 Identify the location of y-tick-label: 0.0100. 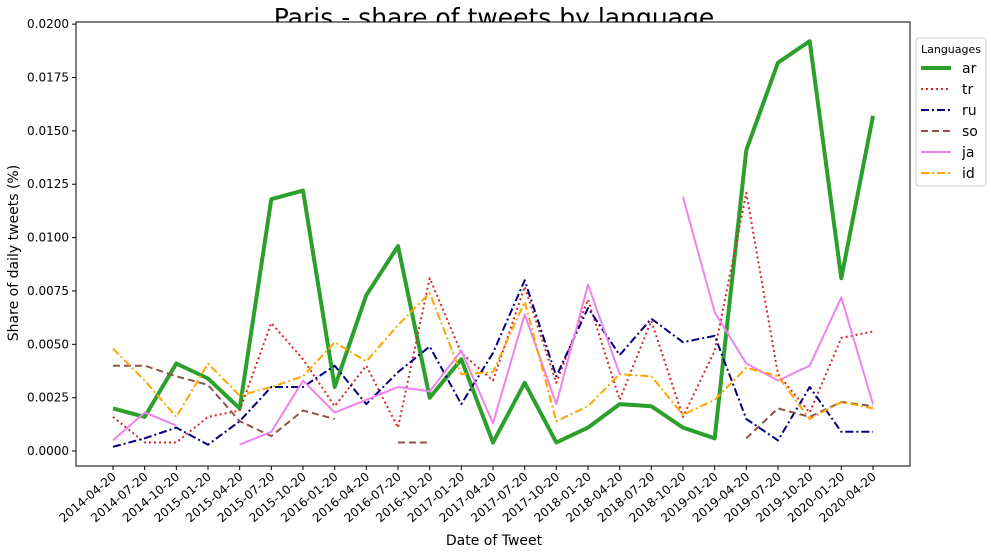
(48, 238).